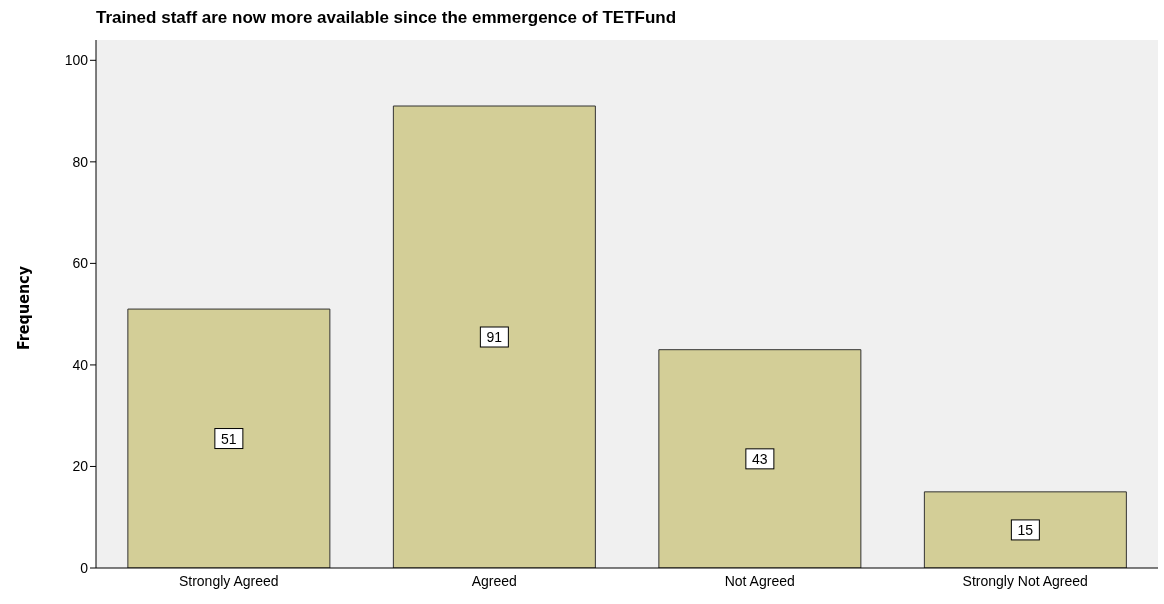 The height and width of the screenshot is (604, 1164). I want to click on data-label: 91, so click(494, 337).